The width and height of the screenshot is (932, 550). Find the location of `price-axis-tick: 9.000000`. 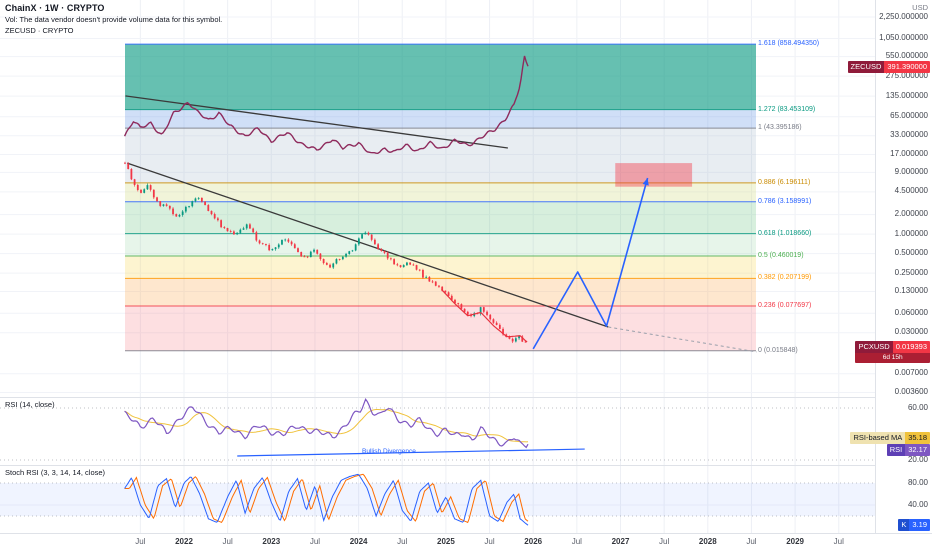

price-axis-tick: 9.000000 is located at coordinates (911, 171).